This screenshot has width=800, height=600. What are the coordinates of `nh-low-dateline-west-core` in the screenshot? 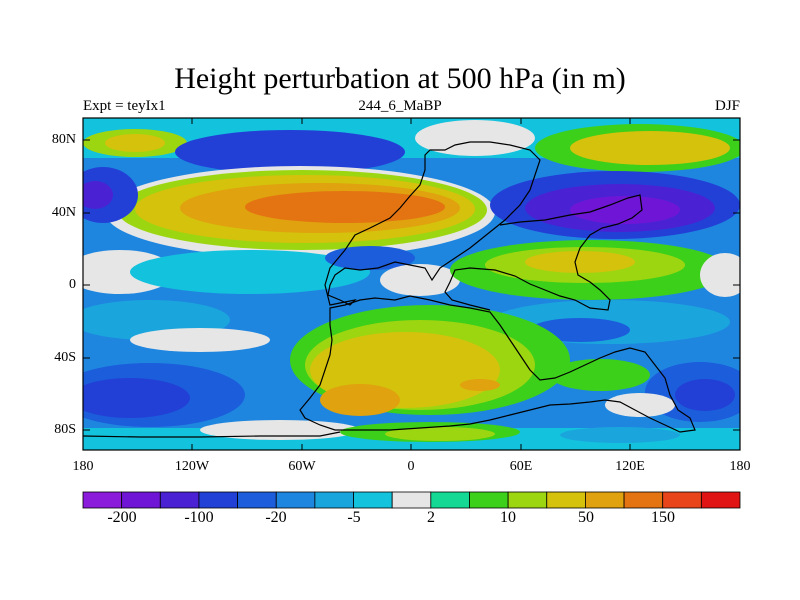 It's located at (98, 195).